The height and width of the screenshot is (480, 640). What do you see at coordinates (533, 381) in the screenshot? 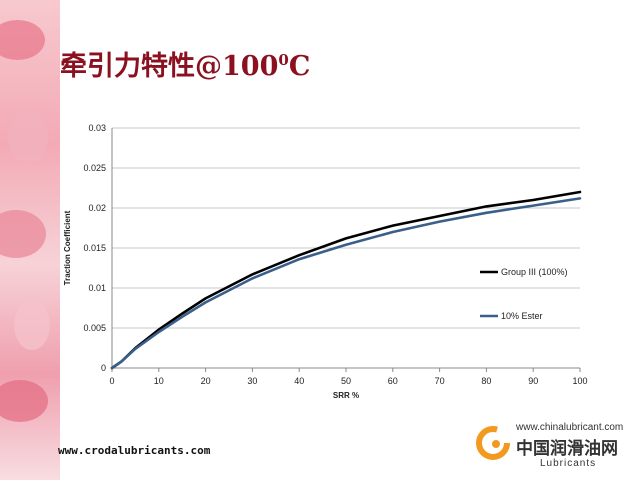
I see `x-tick-label: 90` at bounding box center [533, 381].